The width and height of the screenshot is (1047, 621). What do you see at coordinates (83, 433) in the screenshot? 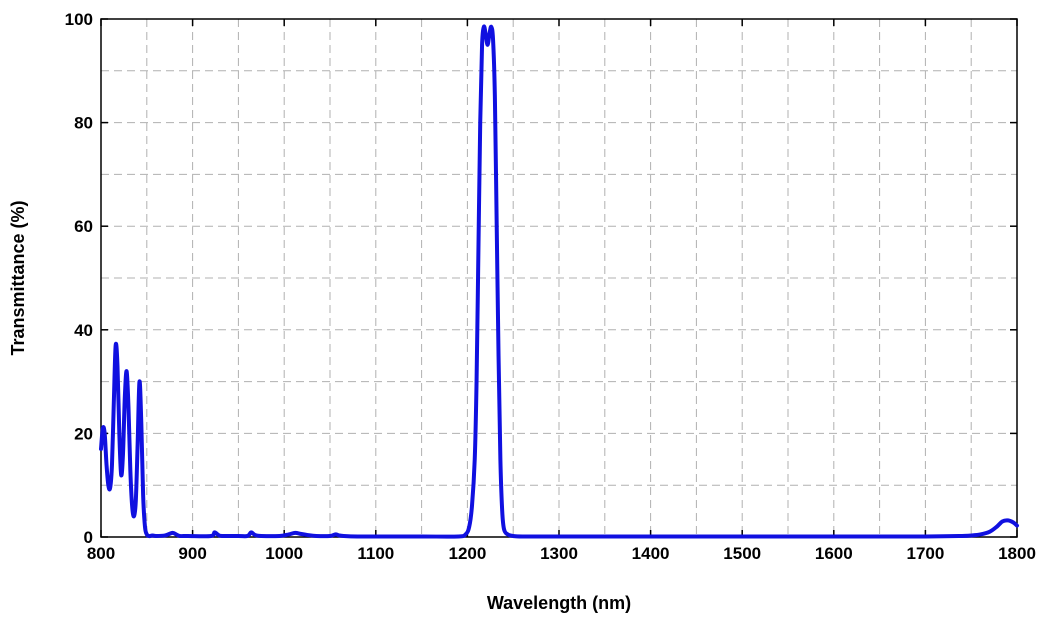
I see `y-tick-label: 20` at bounding box center [83, 433].